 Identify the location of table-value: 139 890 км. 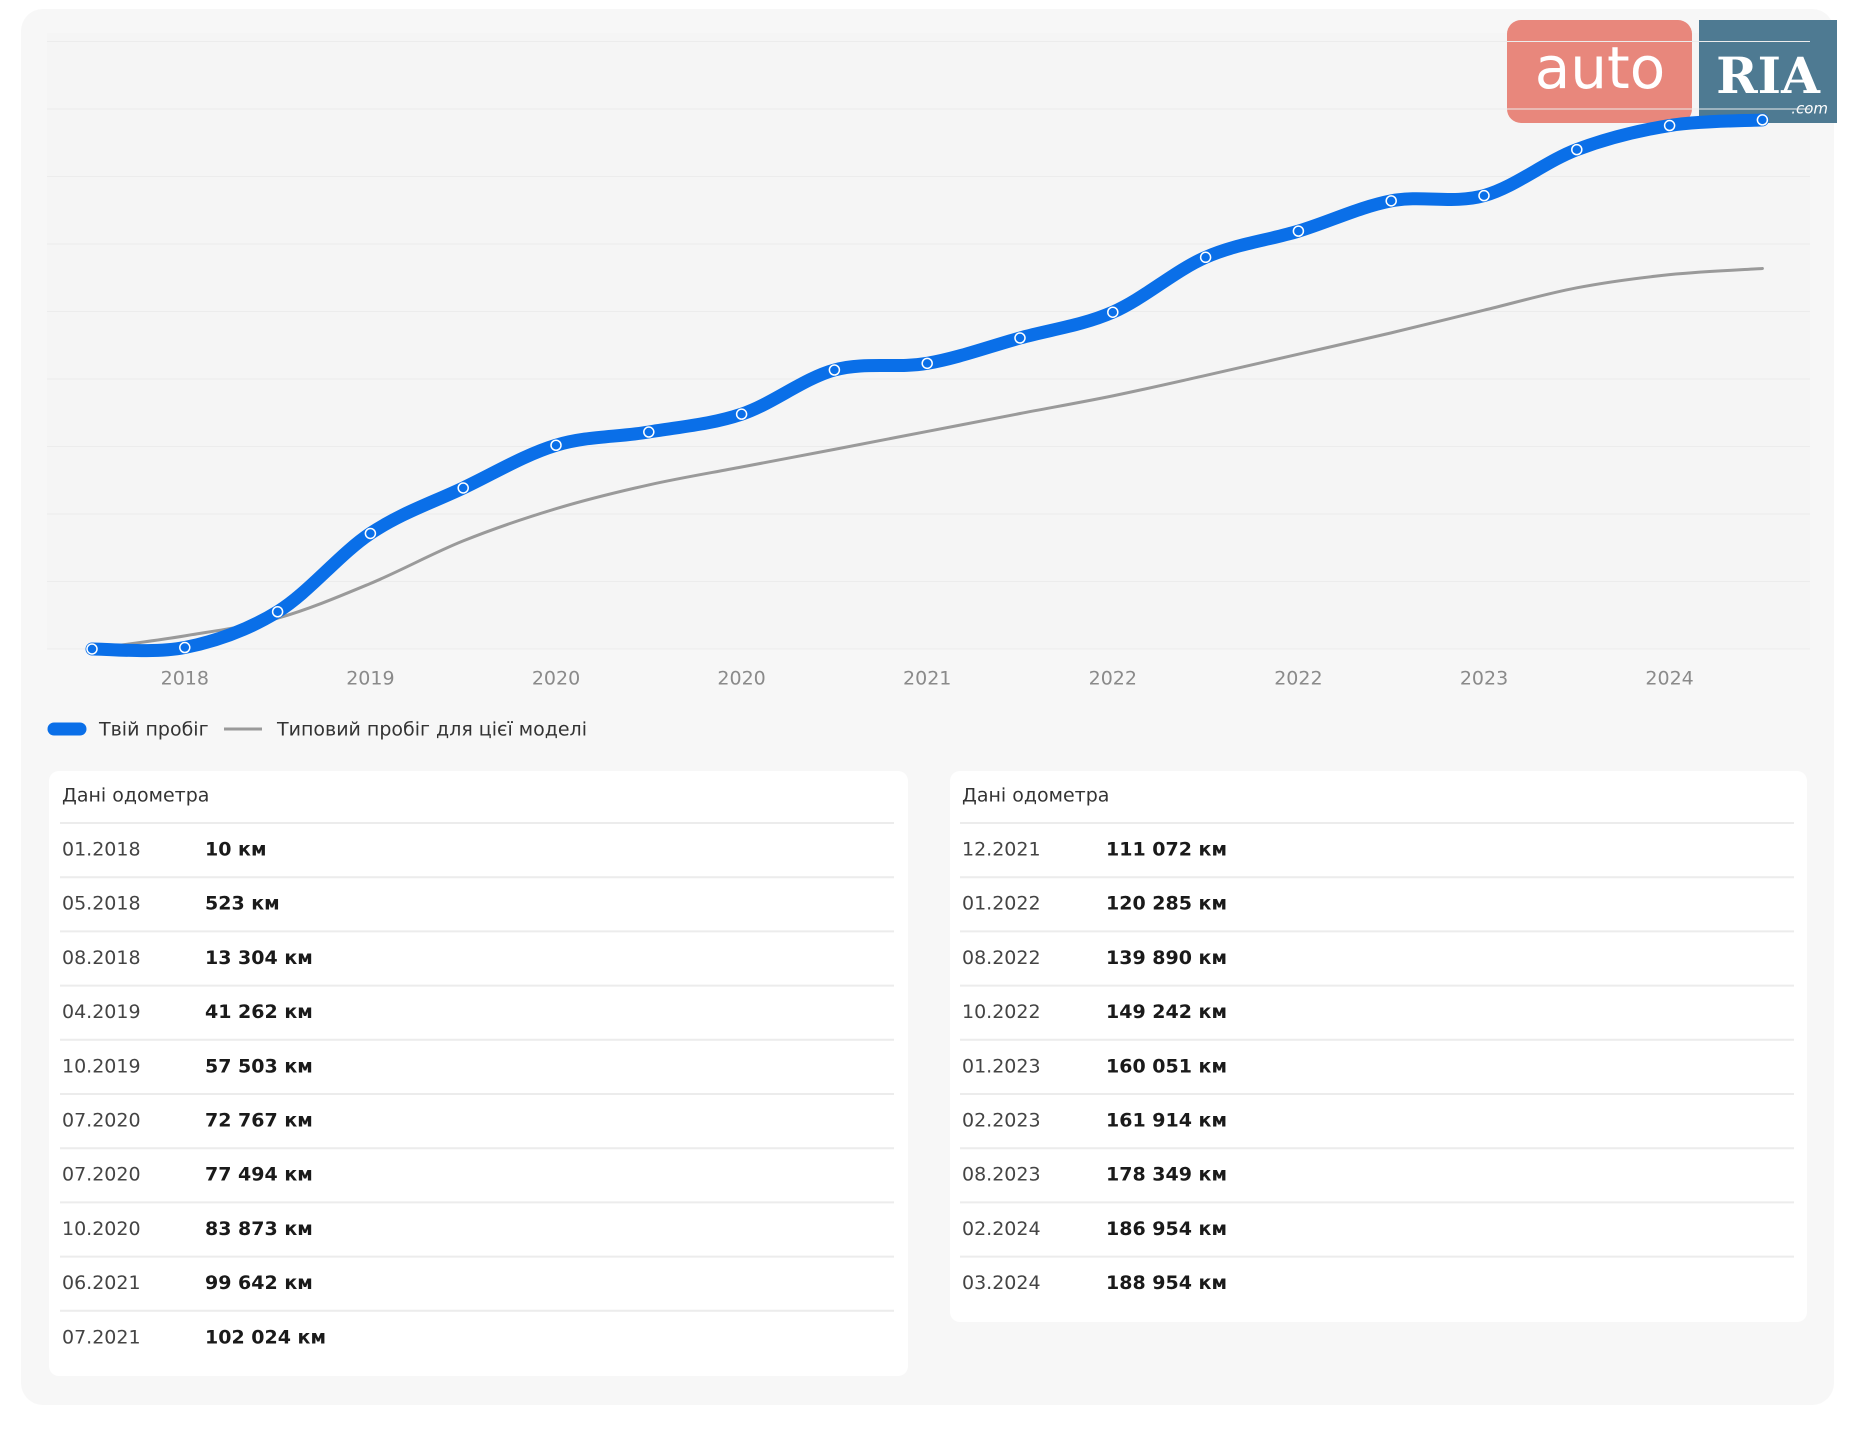
(1166, 958).